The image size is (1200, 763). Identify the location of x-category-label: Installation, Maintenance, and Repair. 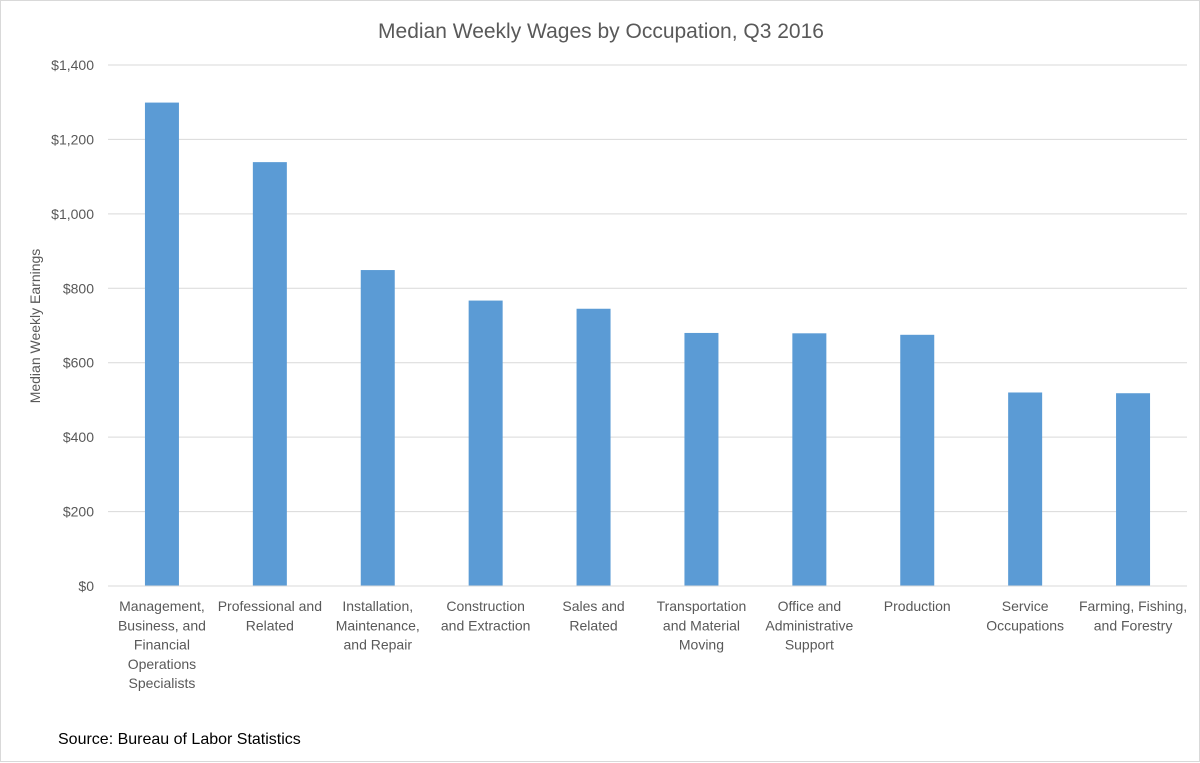
(378, 625).